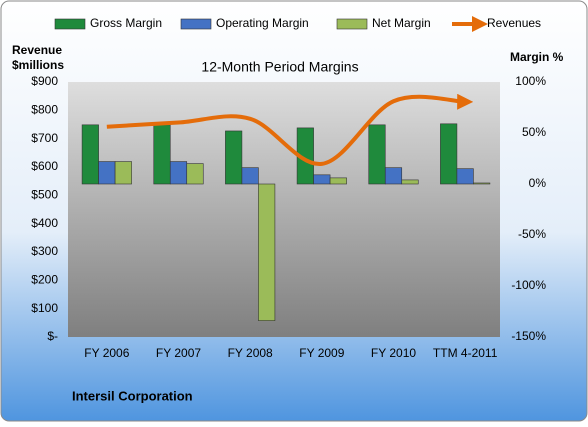  I want to click on y-tick-label: $300, so click(44, 251).